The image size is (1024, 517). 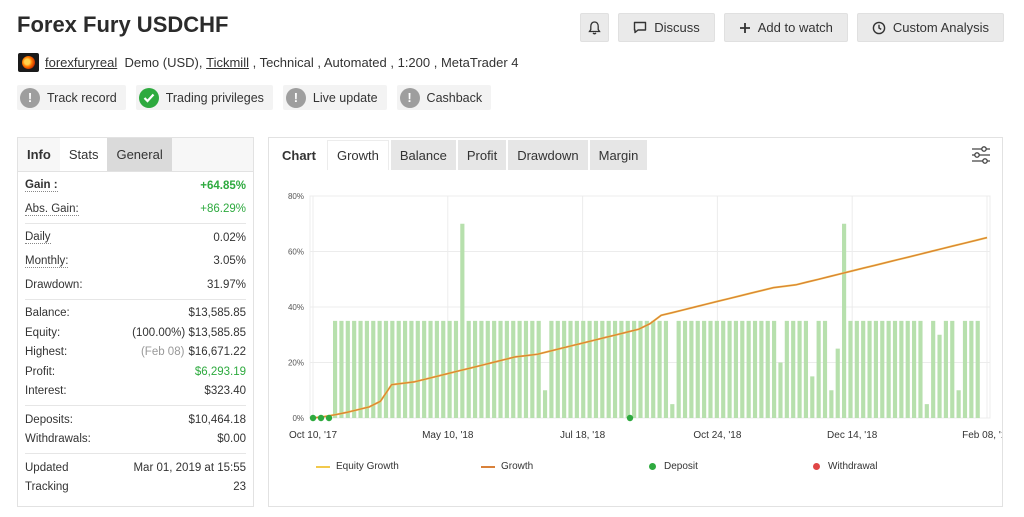 What do you see at coordinates (845, 466) in the screenshot?
I see `legend-withdrawal: Withdrawal` at bounding box center [845, 466].